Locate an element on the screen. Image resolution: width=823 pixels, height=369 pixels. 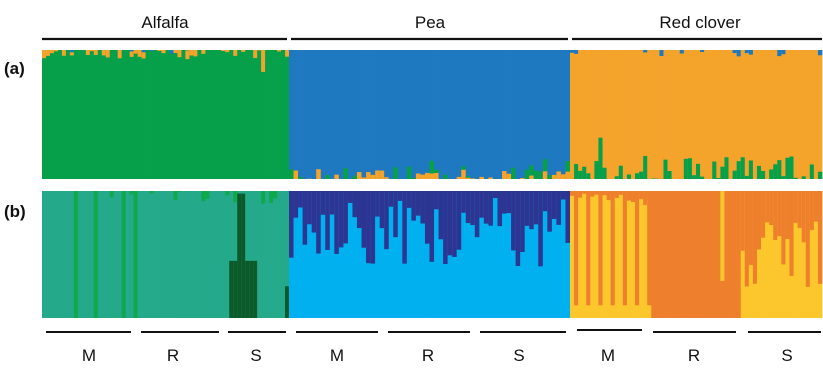
group-label-pea-s: S is located at coordinates (518, 355).